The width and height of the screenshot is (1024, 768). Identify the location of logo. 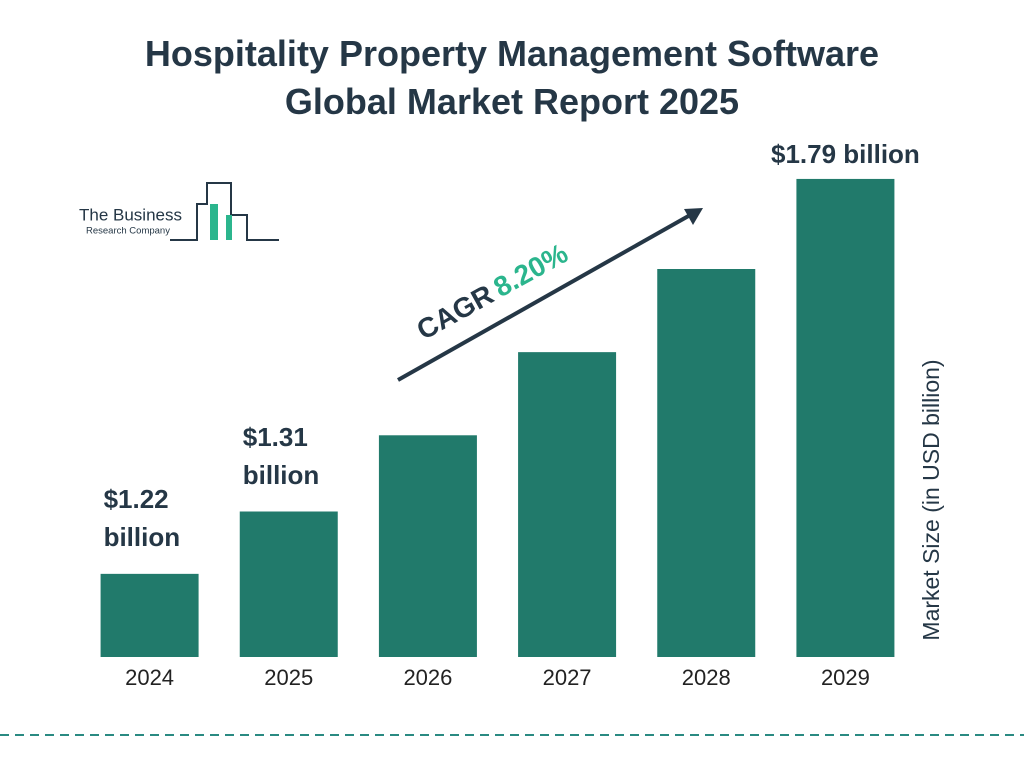
(224, 211).